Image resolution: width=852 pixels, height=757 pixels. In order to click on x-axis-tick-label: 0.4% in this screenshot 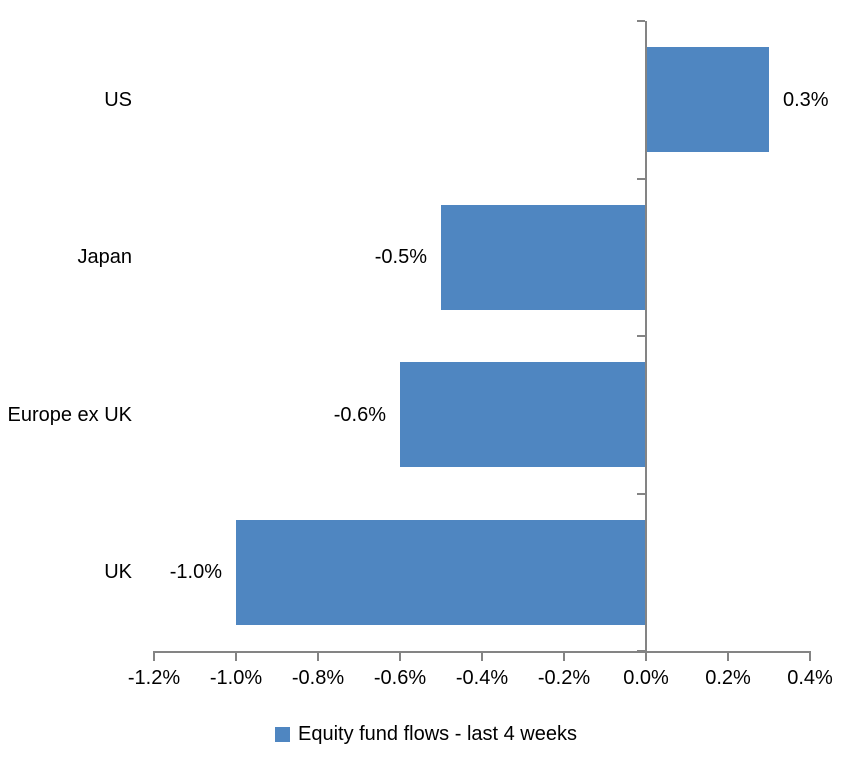, I will do `click(810, 678)`.